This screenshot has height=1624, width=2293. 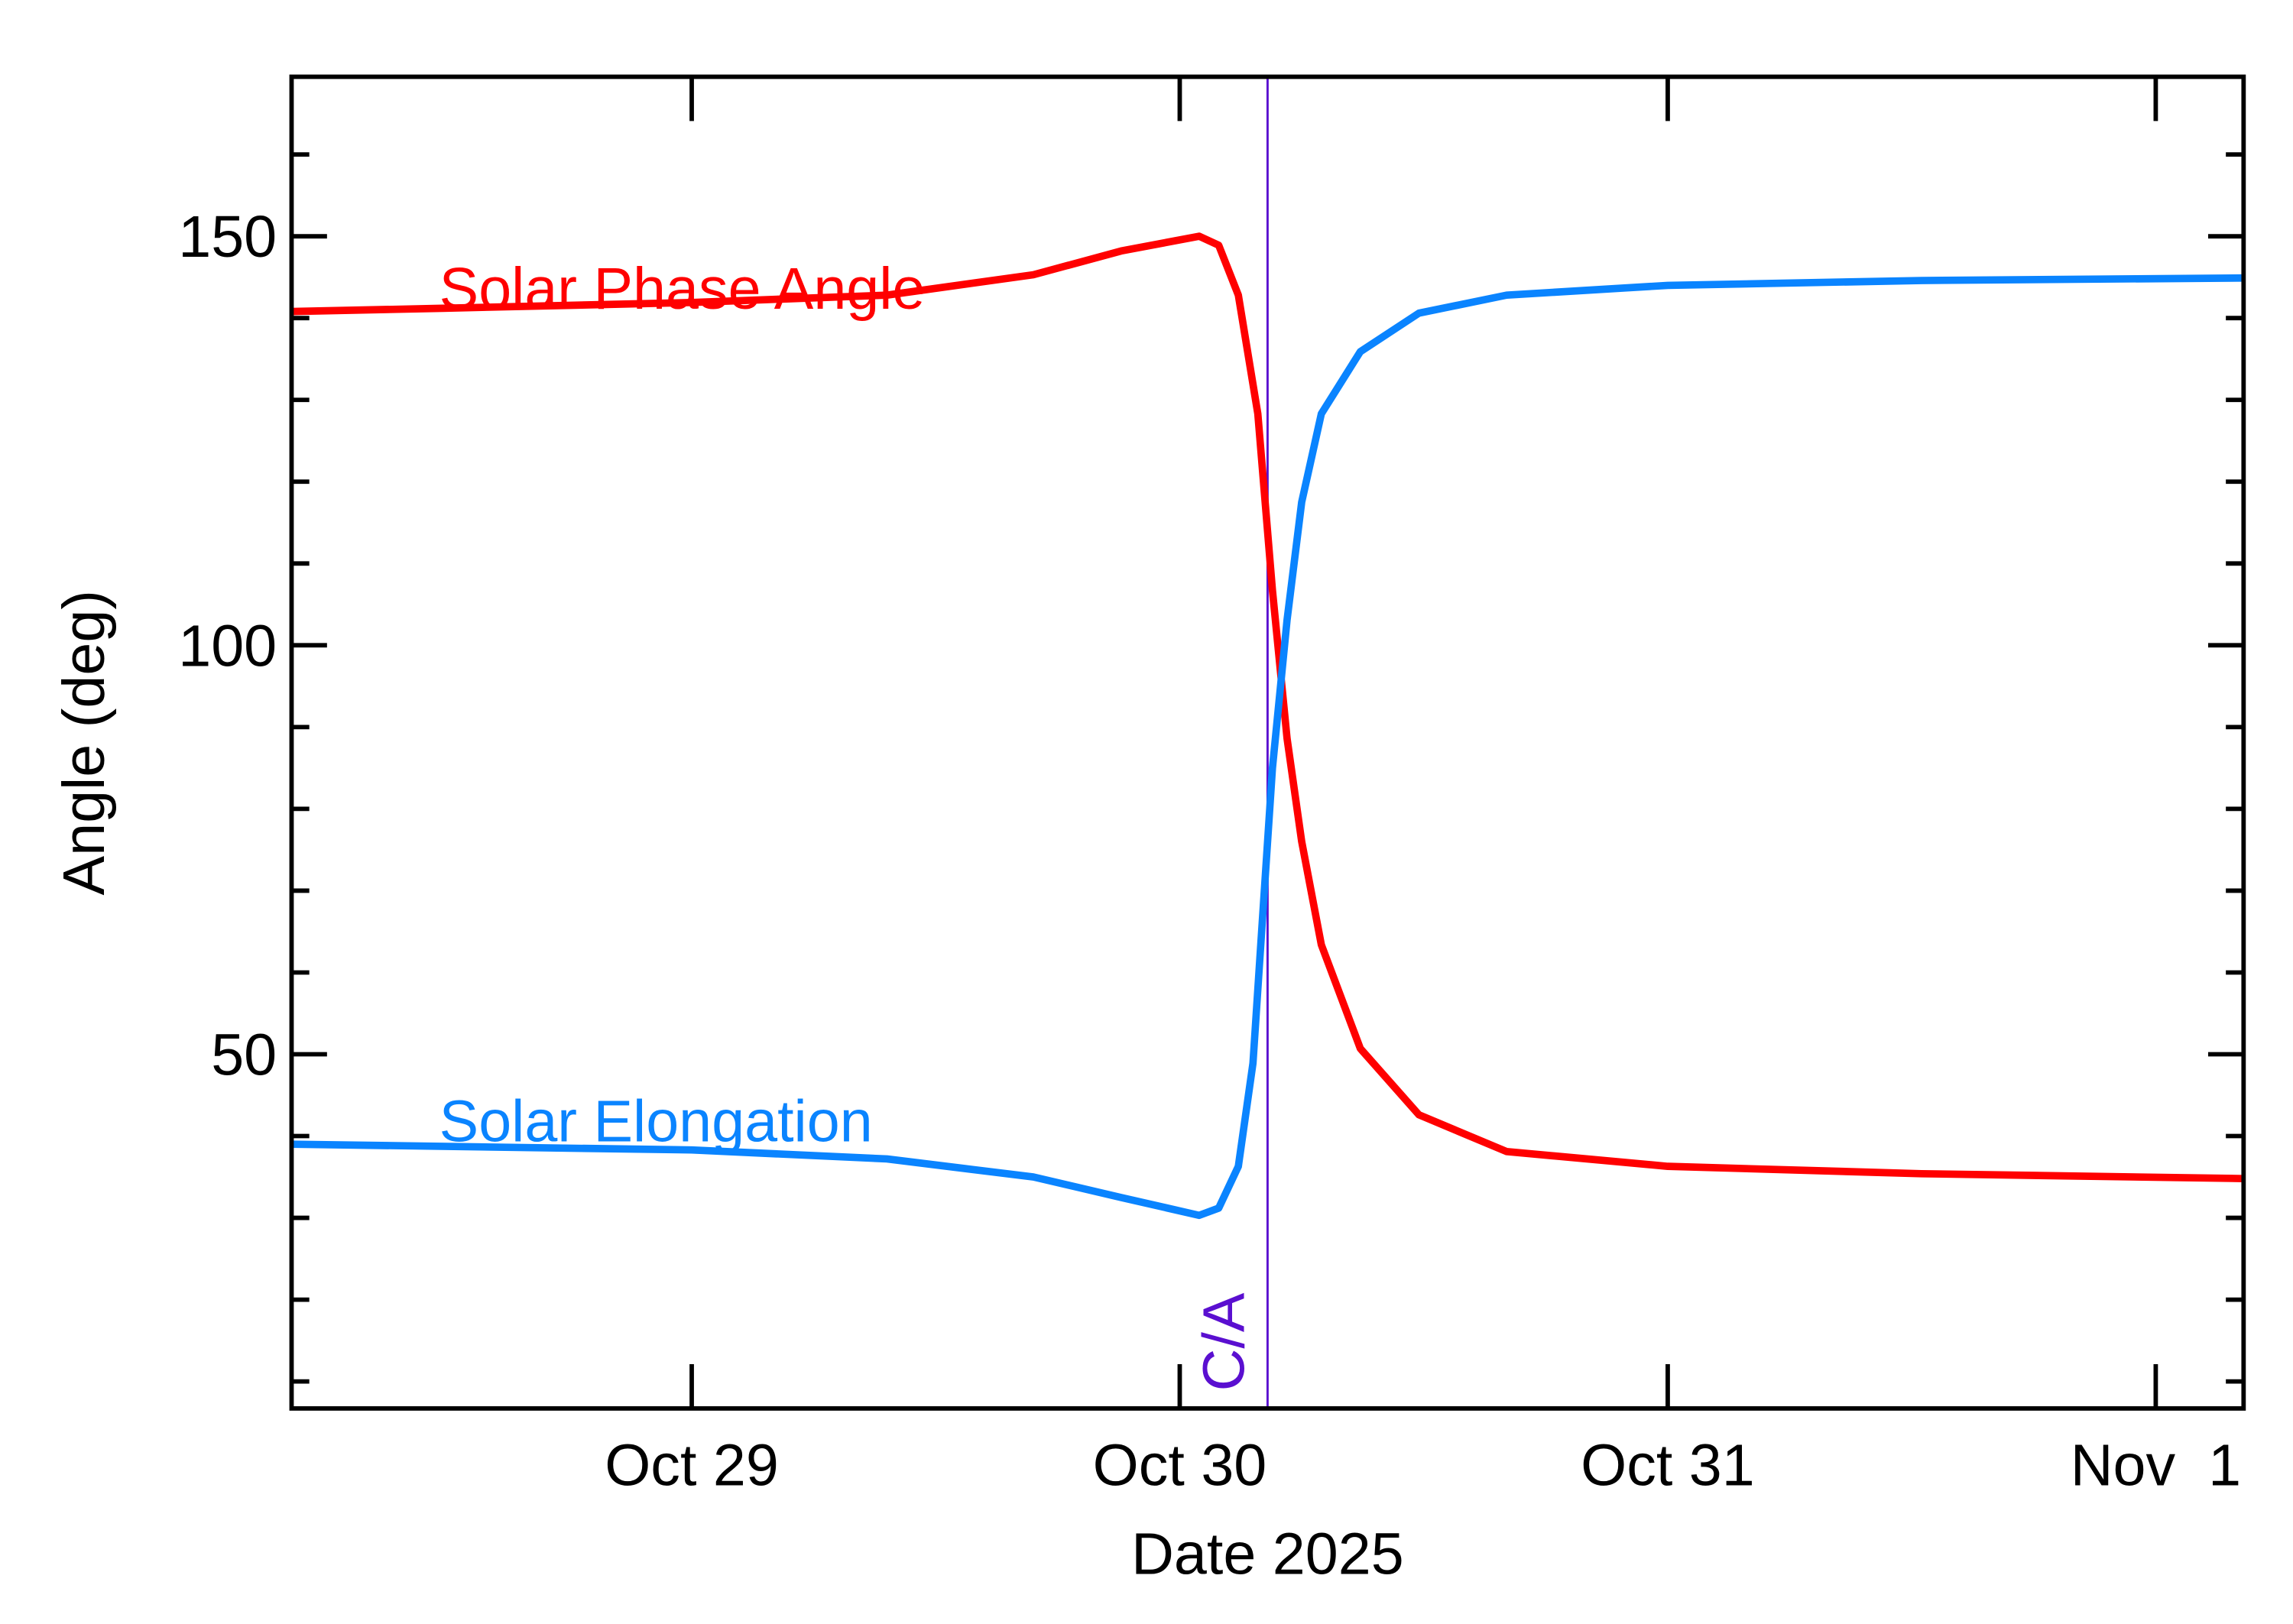 What do you see at coordinates (656, 1121) in the screenshot?
I see `series-label: Solar Elongation` at bounding box center [656, 1121].